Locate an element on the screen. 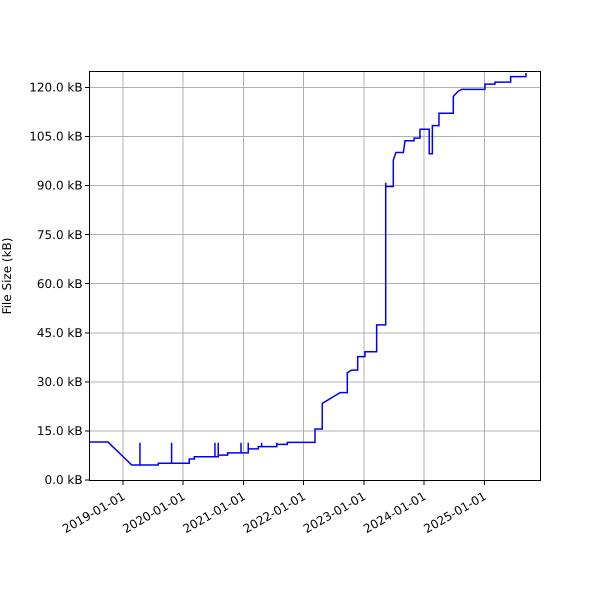  y-tick-label: 90.0 kB is located at coordinates (59, 185).